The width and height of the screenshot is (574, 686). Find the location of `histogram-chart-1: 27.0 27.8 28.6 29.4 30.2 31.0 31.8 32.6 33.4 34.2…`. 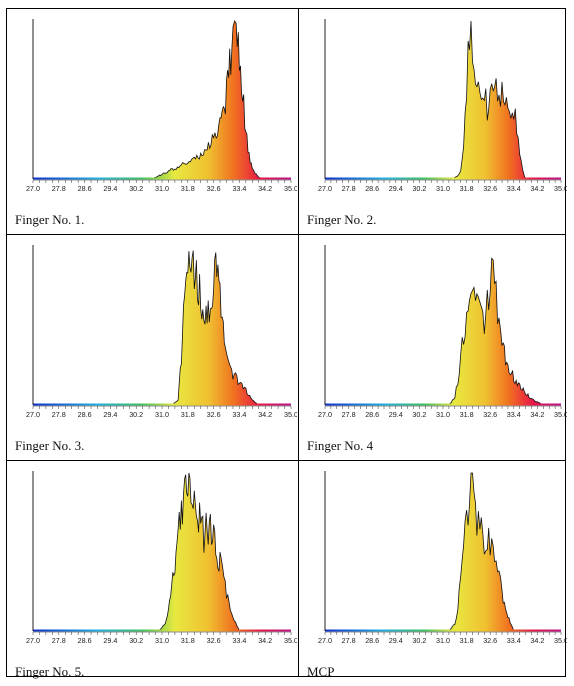

histogram-chart-1: 27.0 27.8 28.6 29.4 30.2 31.0 31.8 32.6 33.4 34.2… is located at coordinates (161, 106).